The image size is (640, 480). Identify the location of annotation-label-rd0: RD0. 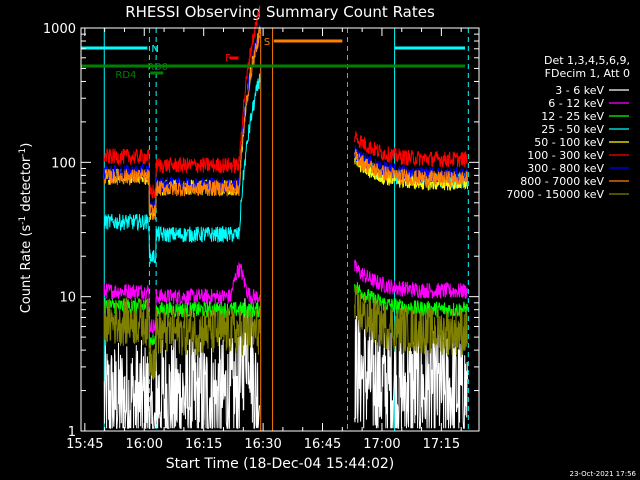
(157, 67).